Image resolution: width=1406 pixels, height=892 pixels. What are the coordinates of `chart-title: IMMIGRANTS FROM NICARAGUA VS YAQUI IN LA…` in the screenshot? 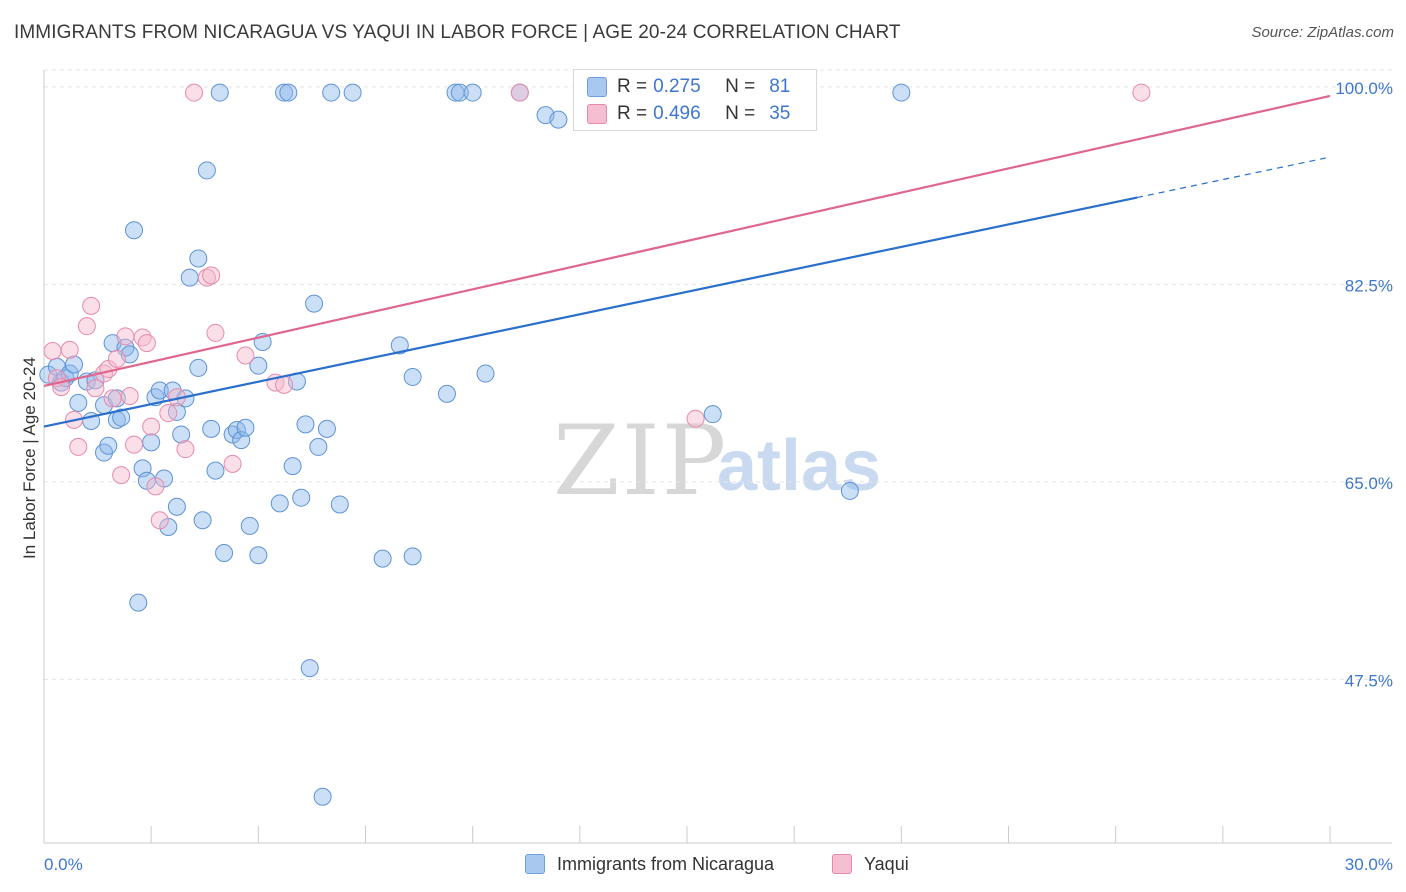 It's located at (457, 32).